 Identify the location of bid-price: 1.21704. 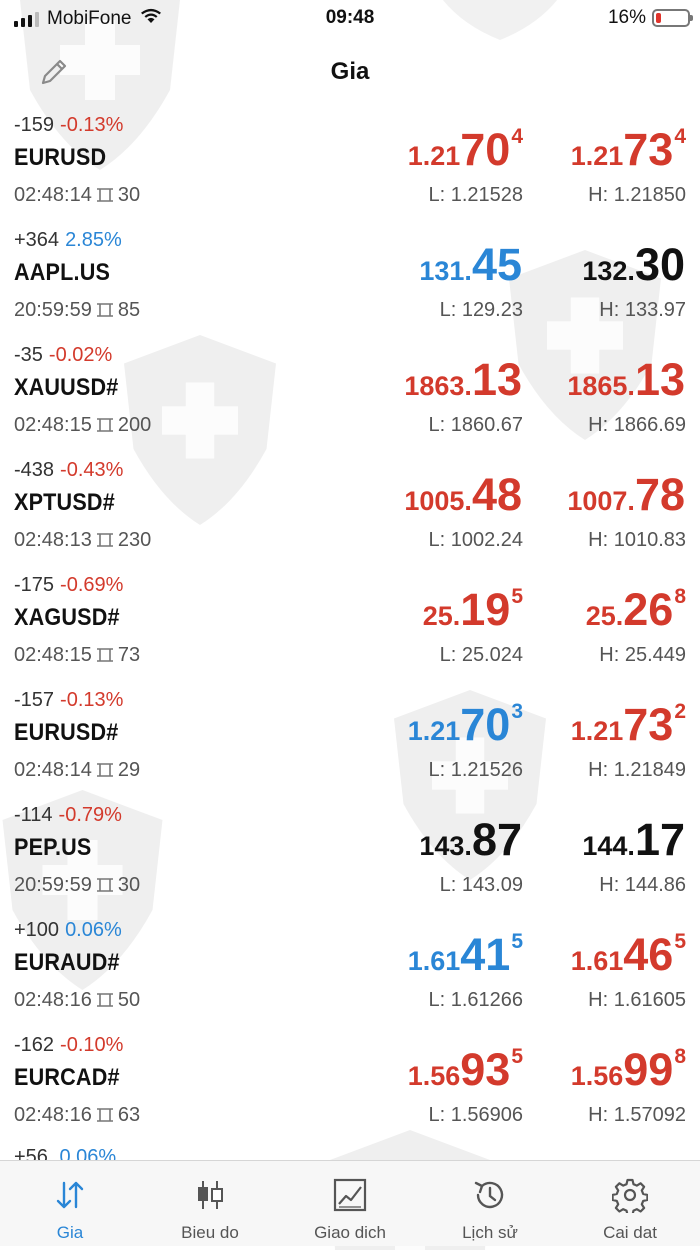
(465, 150).